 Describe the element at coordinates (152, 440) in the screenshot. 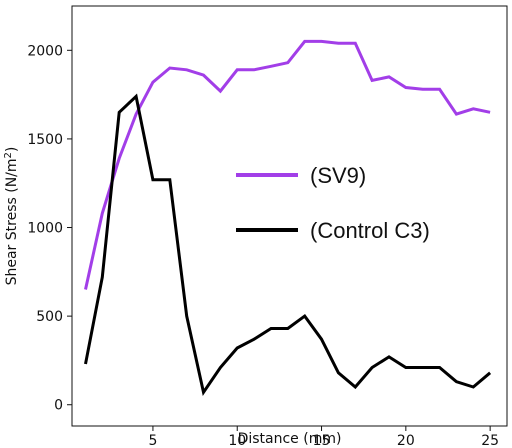

I see `x-tick-label: 5` at that location.